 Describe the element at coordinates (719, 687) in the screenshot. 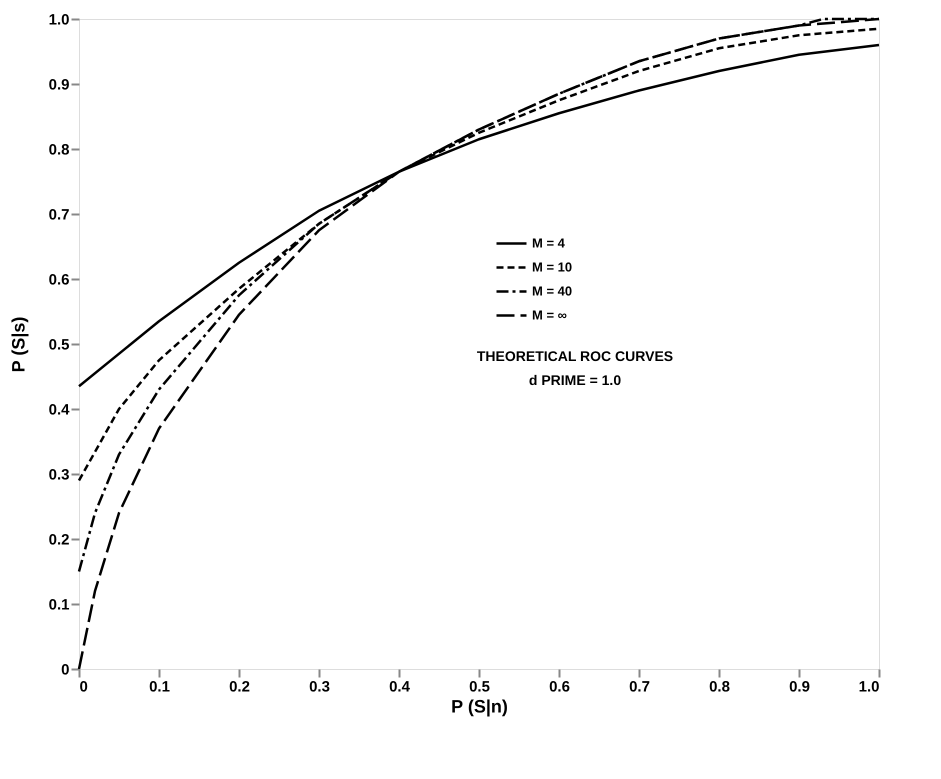

I see `x-tick-label: 0.8` at that location.